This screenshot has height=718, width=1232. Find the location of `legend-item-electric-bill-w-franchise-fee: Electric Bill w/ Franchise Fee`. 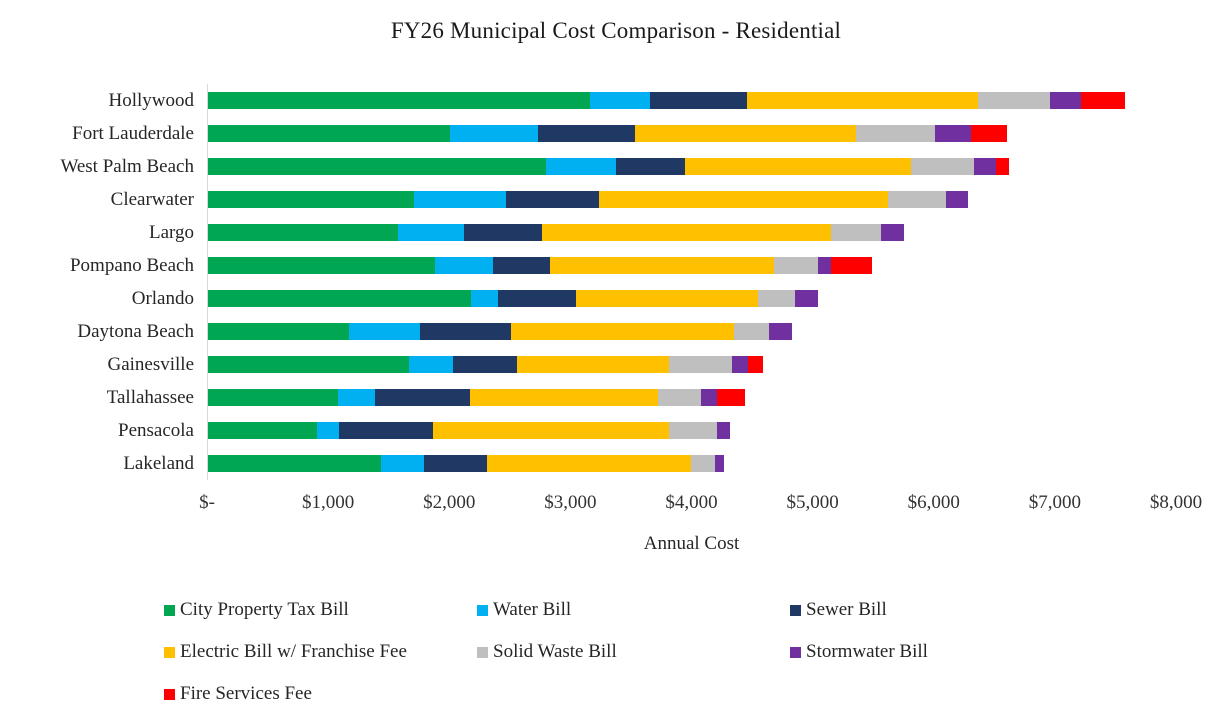

legend-item-electric-bill-w-franchise-fee: Electric Bill w/ Franchise Fee is located at coordinates (320, 652).